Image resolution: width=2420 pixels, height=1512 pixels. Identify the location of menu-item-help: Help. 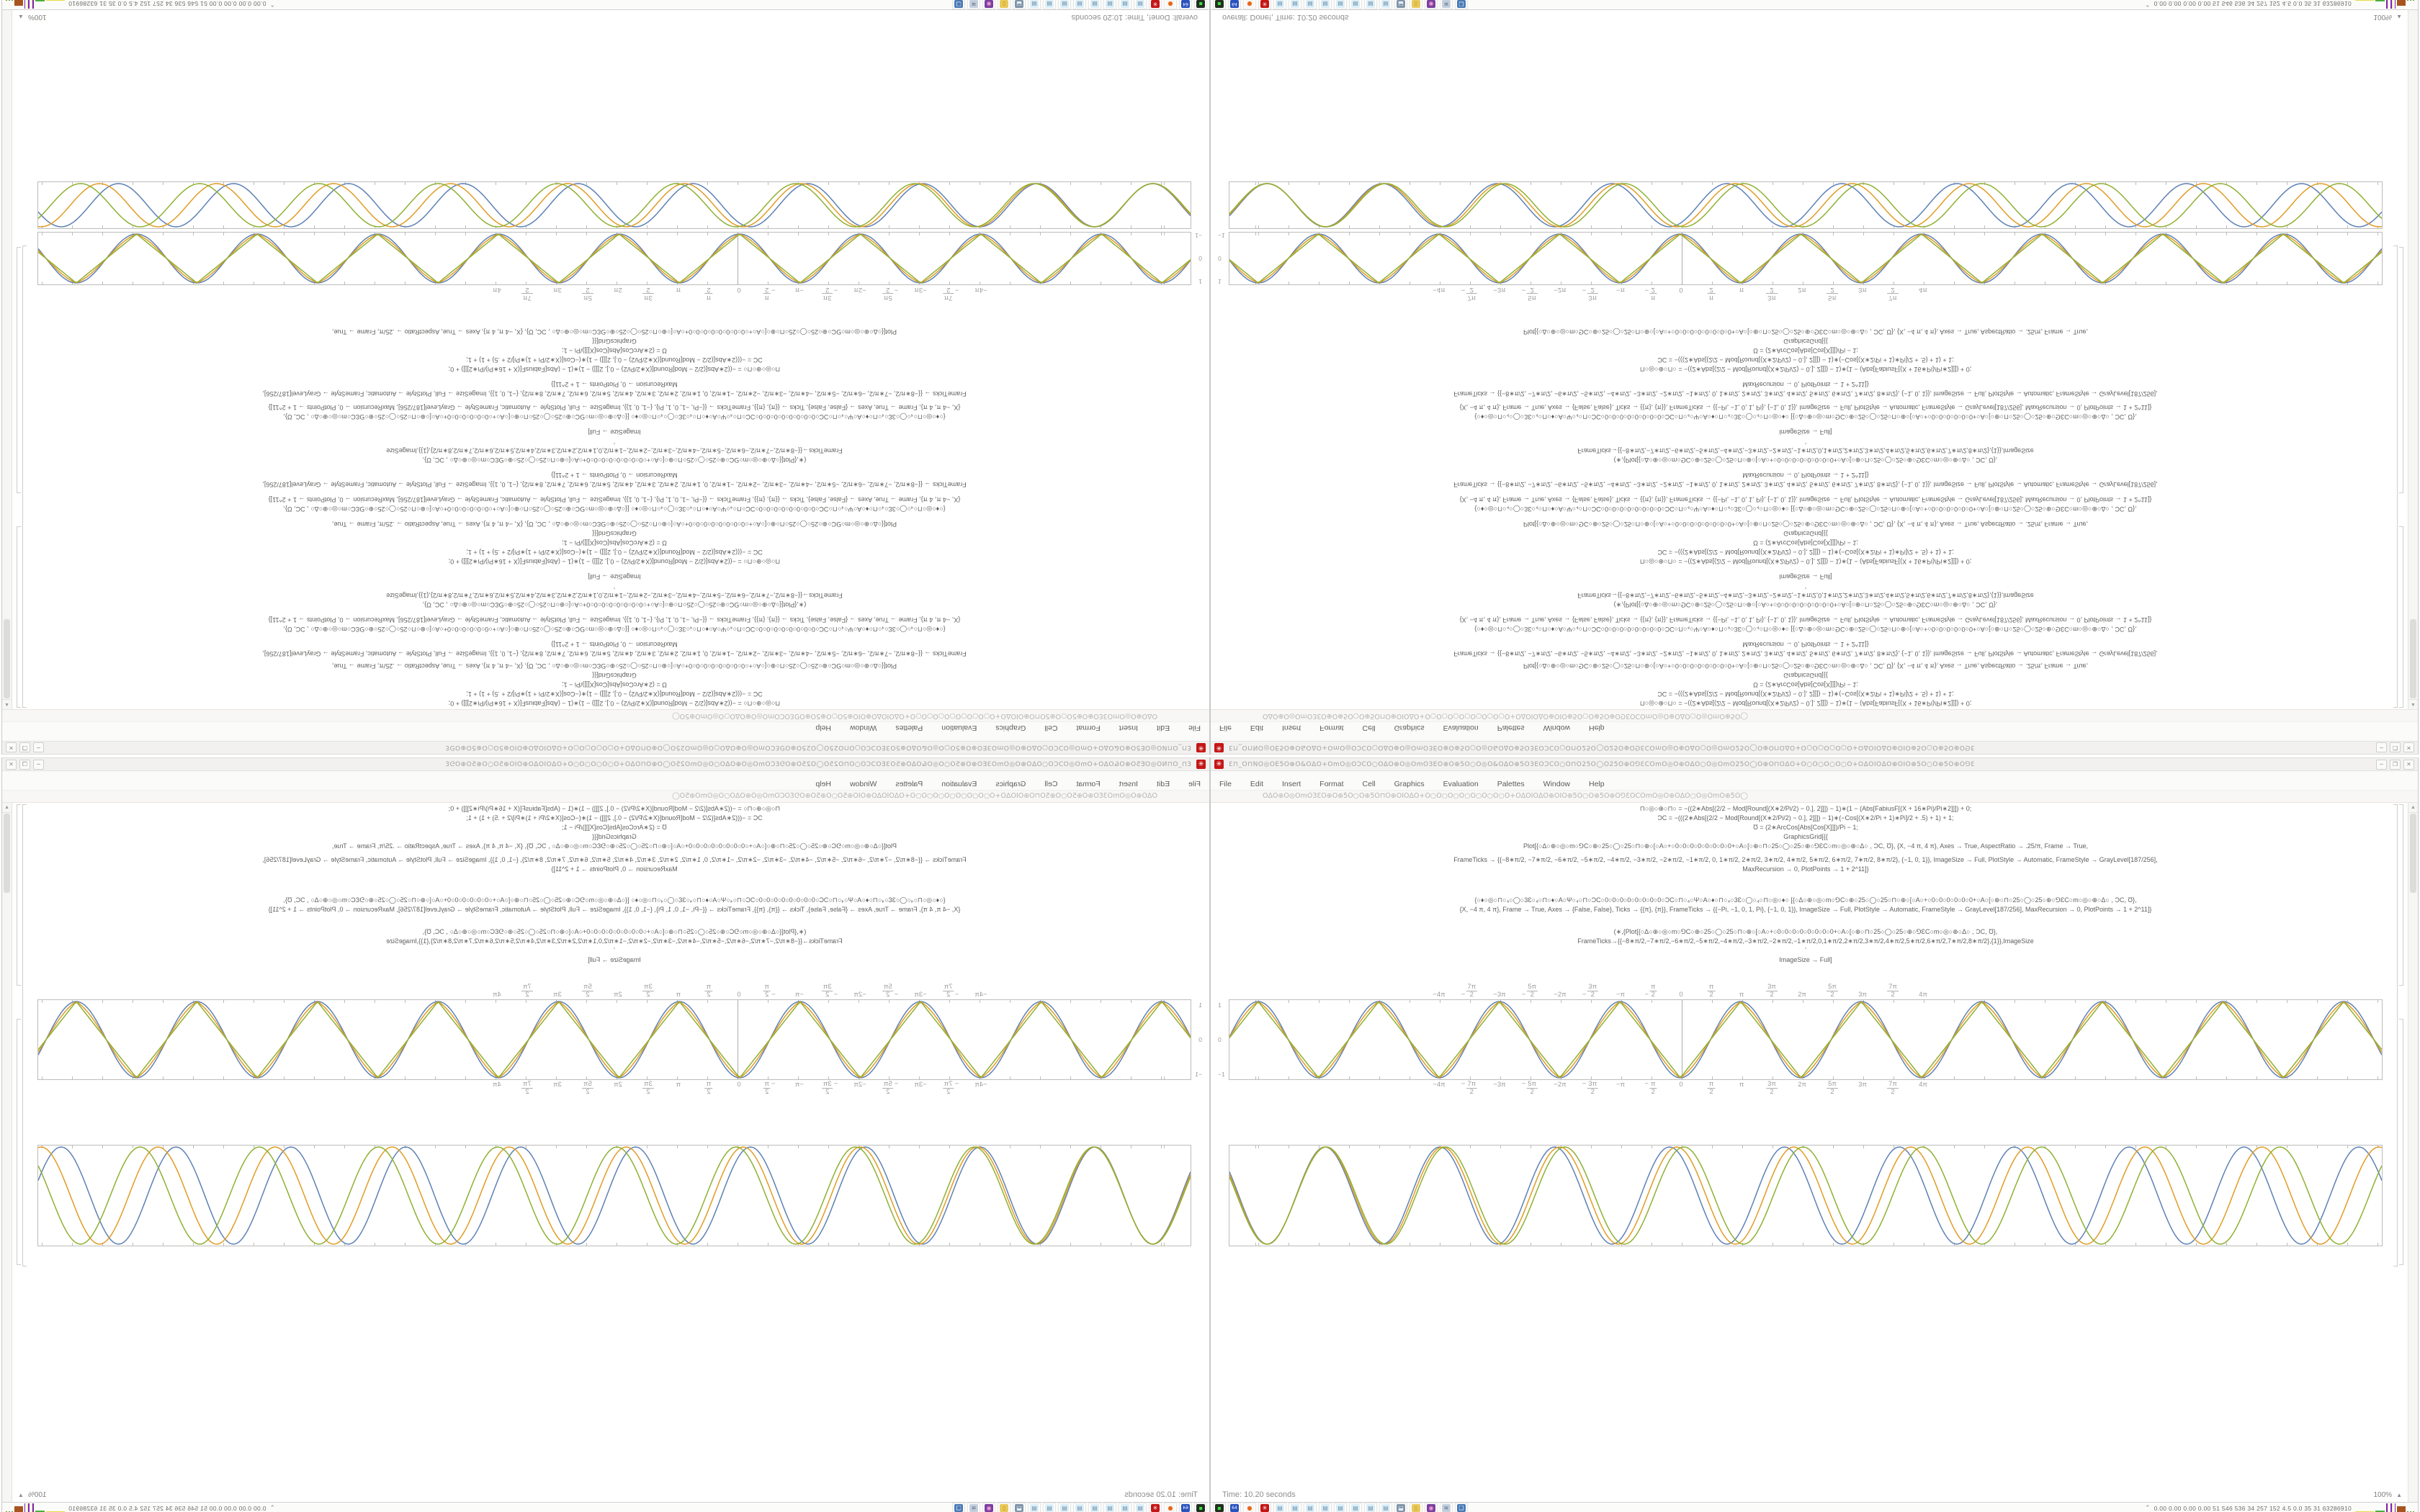
(1597, 784).